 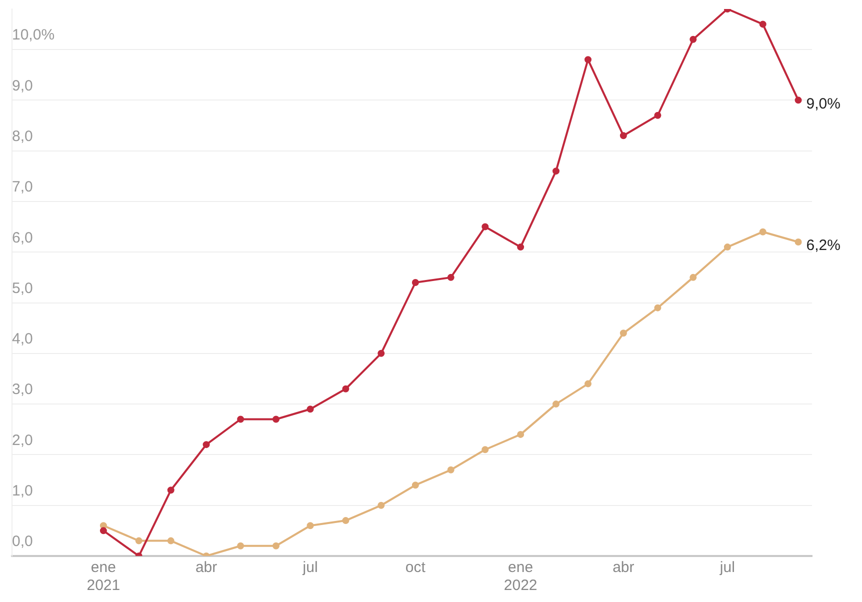 I want to click on y-tick-label: 1,0, so click(x=22, y=491).